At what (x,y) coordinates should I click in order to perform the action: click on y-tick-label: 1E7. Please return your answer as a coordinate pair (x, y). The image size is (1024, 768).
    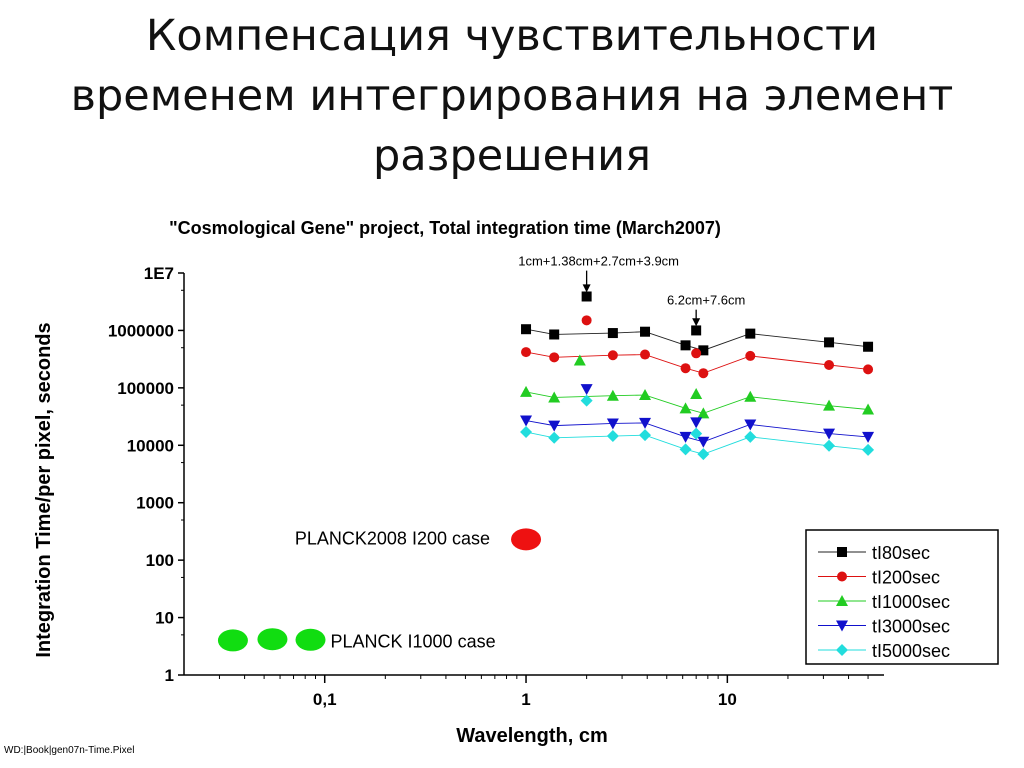
    Looking at the image, I should click on (159, 273).